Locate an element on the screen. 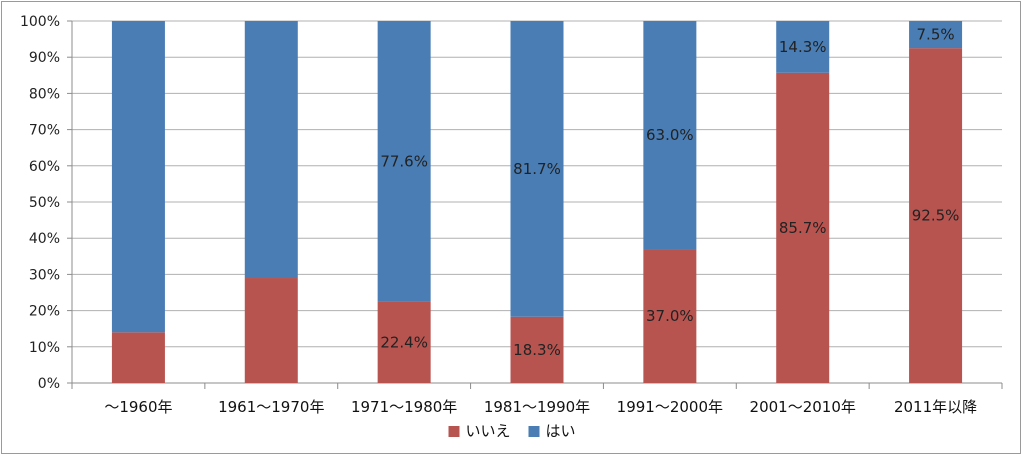  x-category-label: 2011年以降 is located at coordinates (935, 407).